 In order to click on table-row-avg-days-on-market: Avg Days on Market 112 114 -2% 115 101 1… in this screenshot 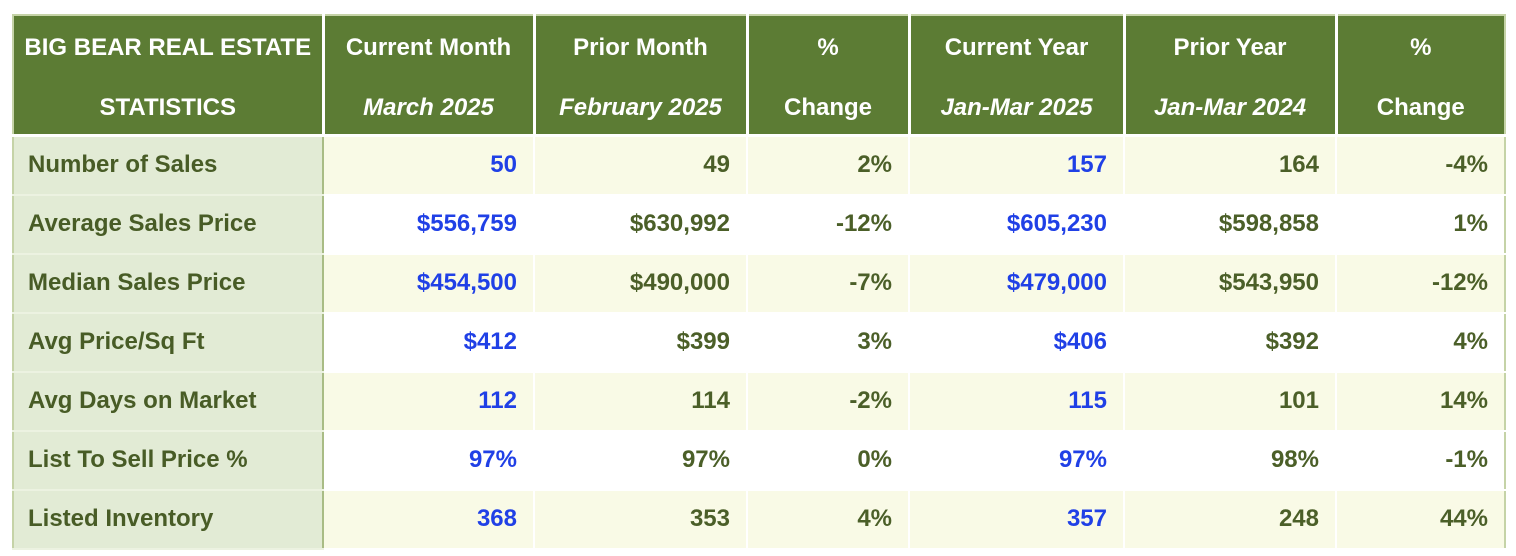, I will do `click(759, 401)`.